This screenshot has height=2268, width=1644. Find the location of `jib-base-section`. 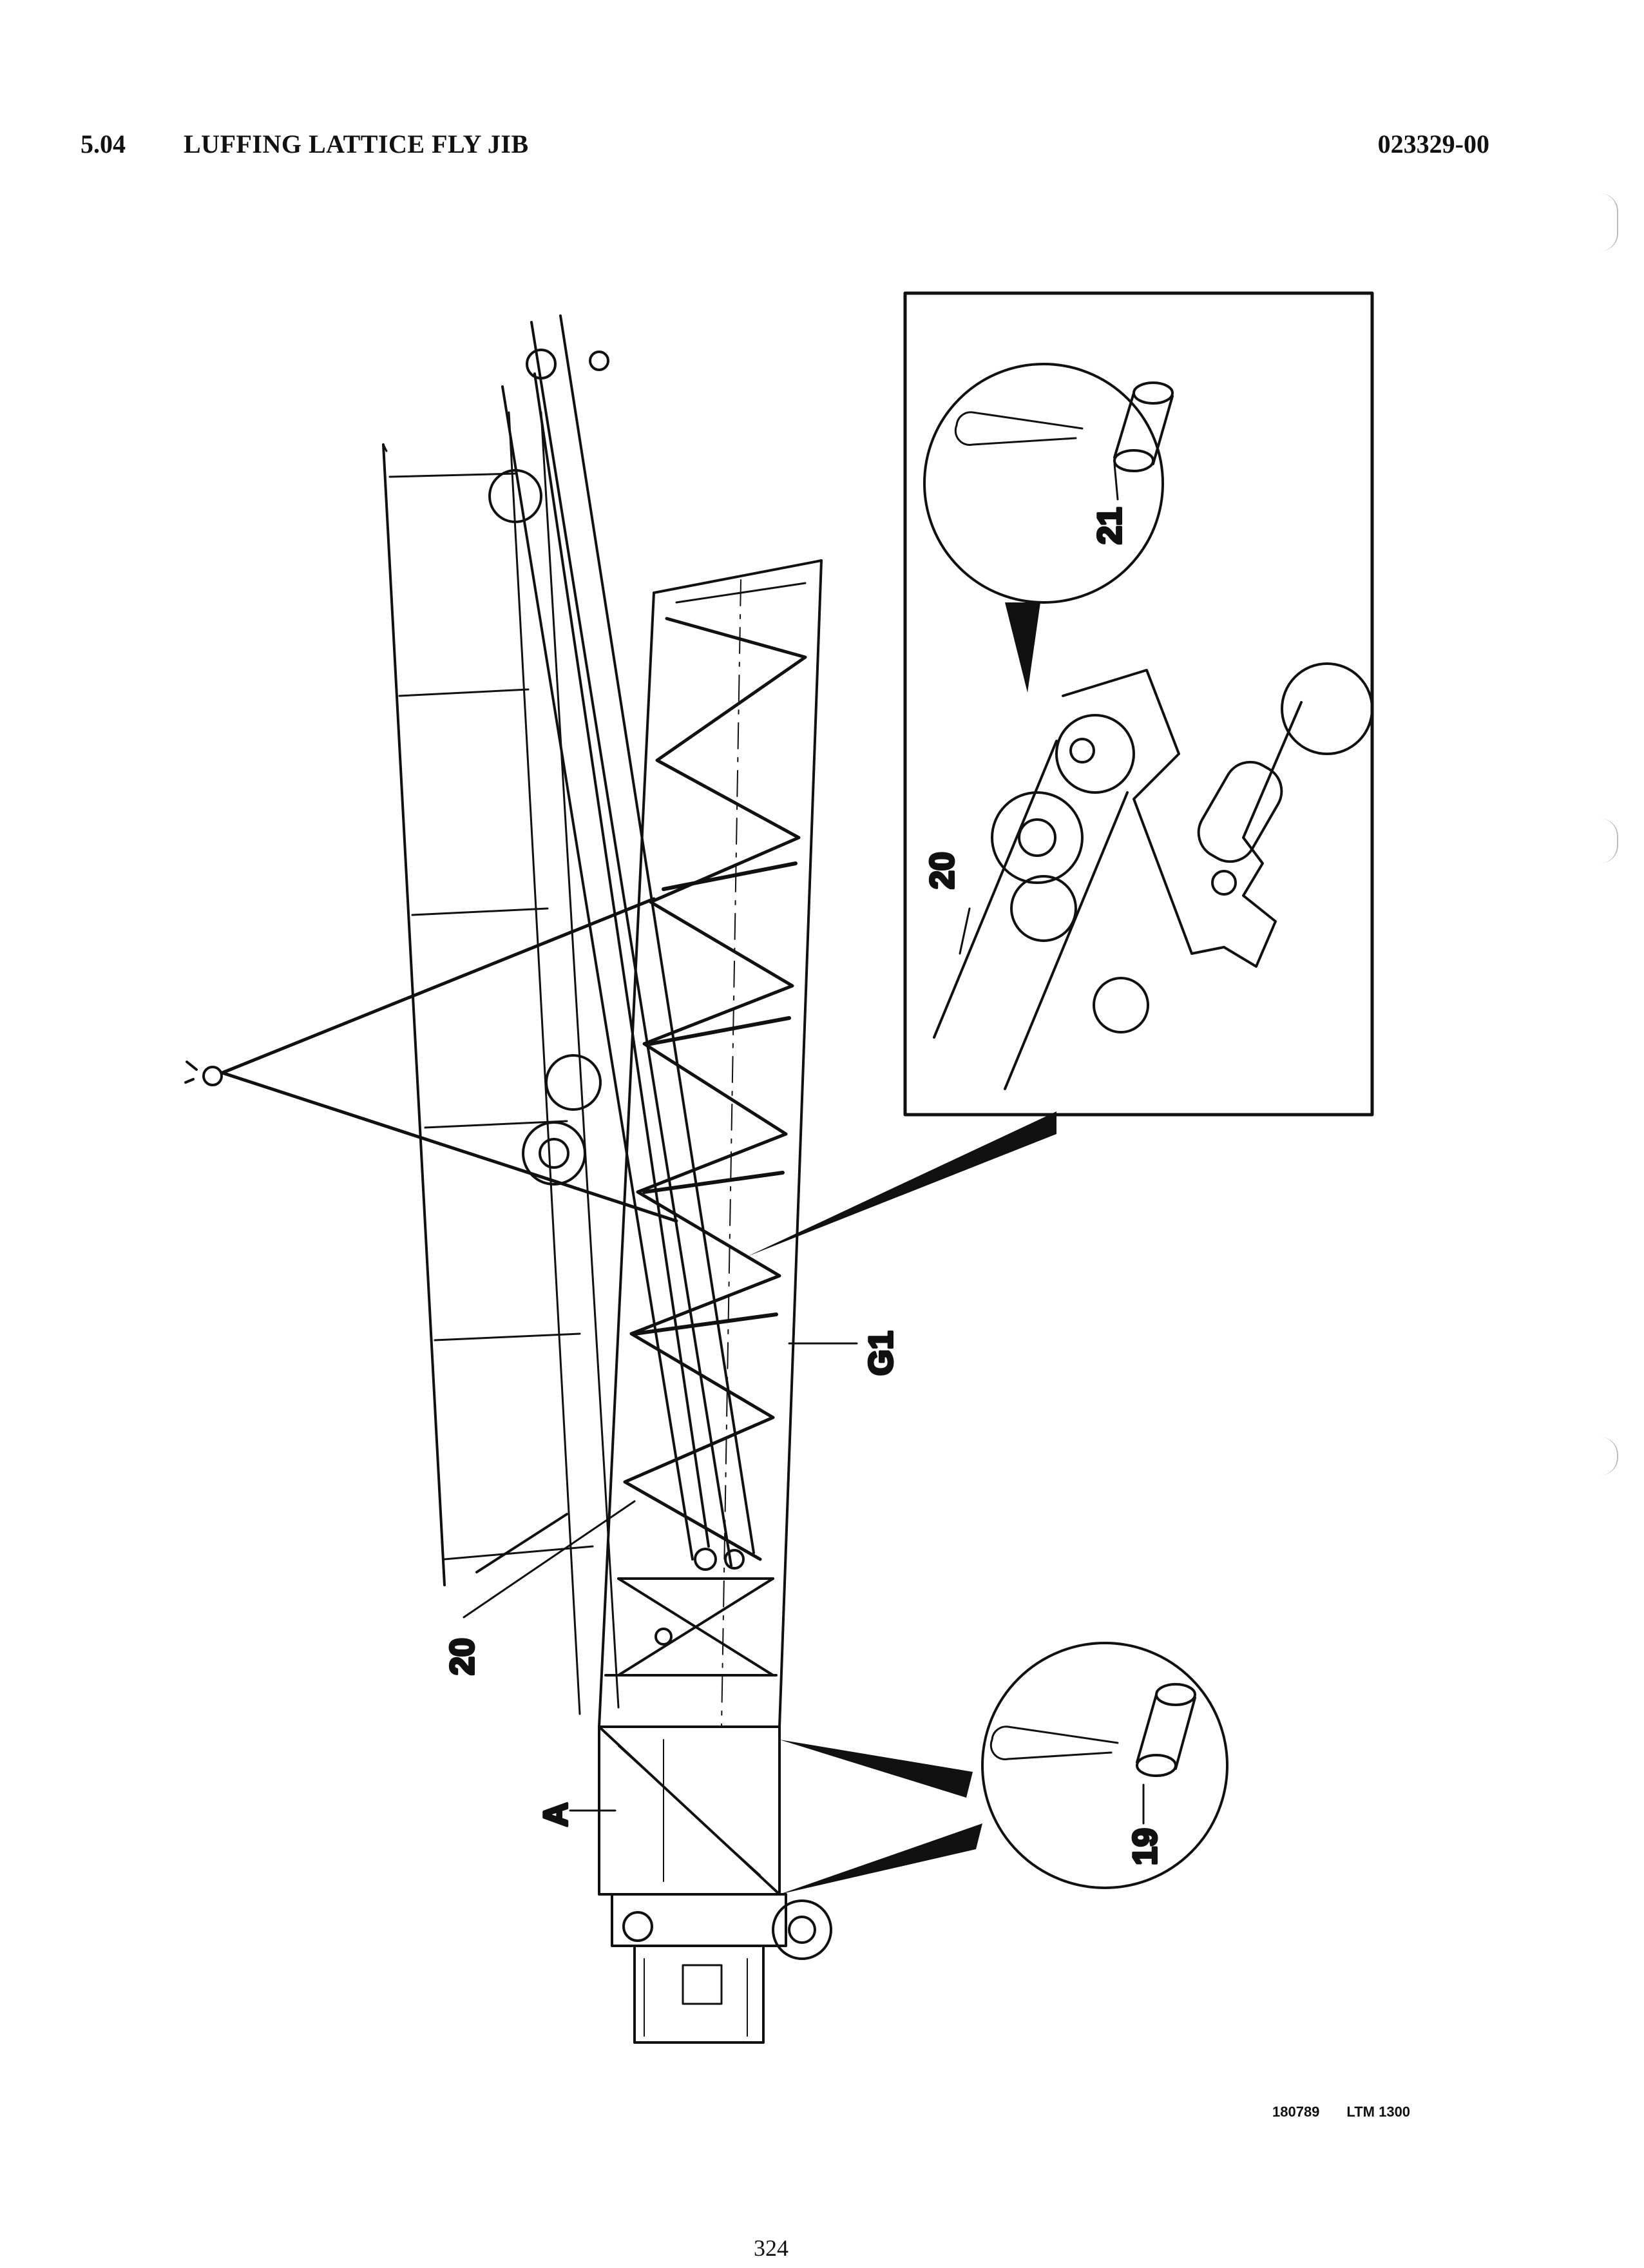

jib-base-section is located at coordinates (715, 1884).